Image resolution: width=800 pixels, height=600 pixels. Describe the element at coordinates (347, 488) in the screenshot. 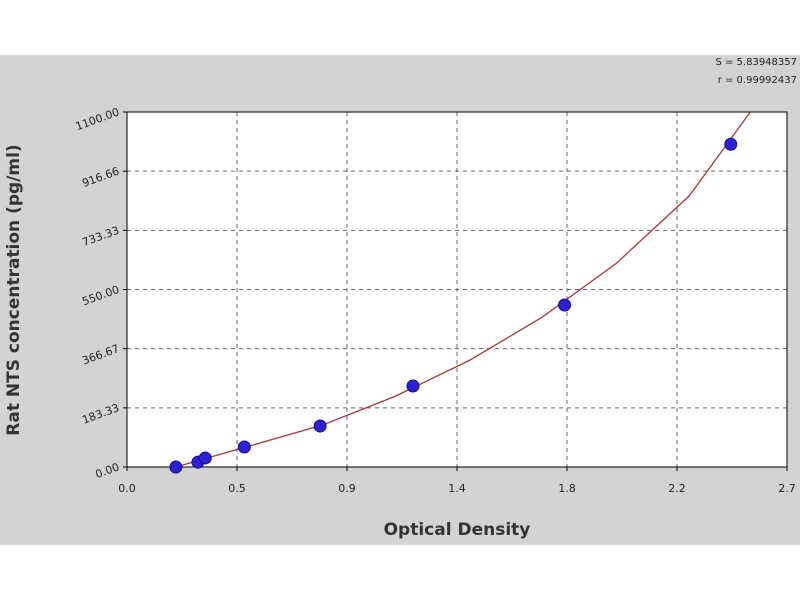

I see `x-tick-label: 0.9` at that location.